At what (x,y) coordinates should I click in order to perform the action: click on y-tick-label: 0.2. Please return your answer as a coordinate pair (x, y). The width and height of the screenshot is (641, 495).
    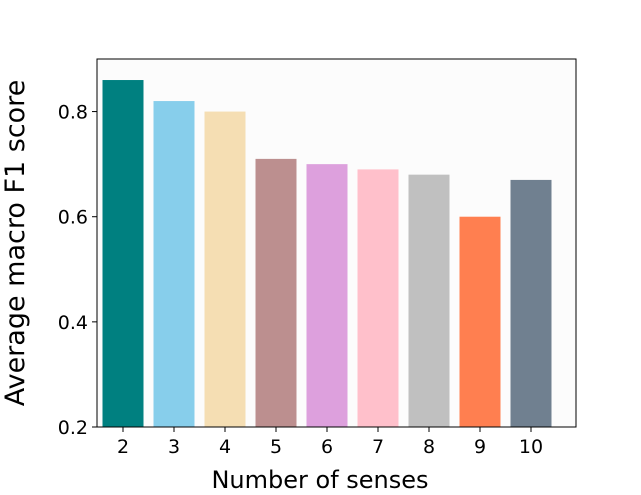
    Looking at the image, I should click on (73, 428).